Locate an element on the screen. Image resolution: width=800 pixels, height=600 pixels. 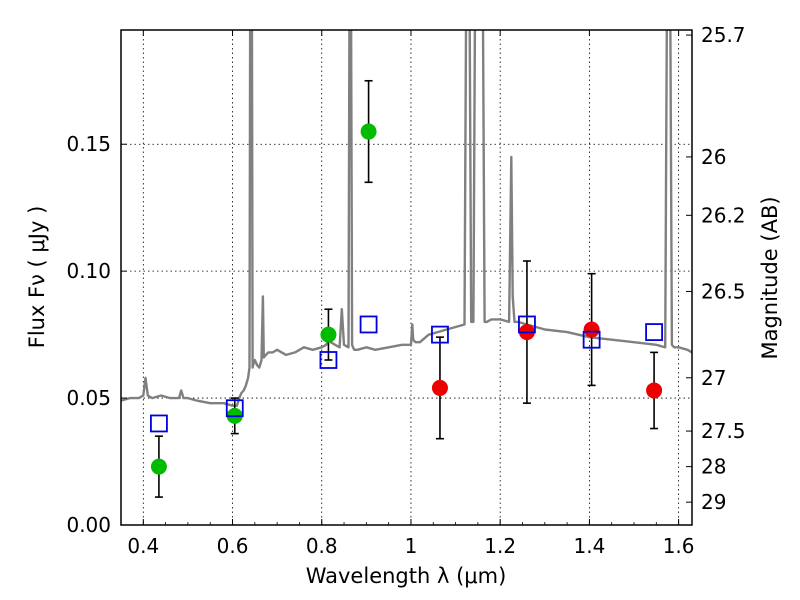
x-tick-label: 1.4 is located at coordinates (589, 546).